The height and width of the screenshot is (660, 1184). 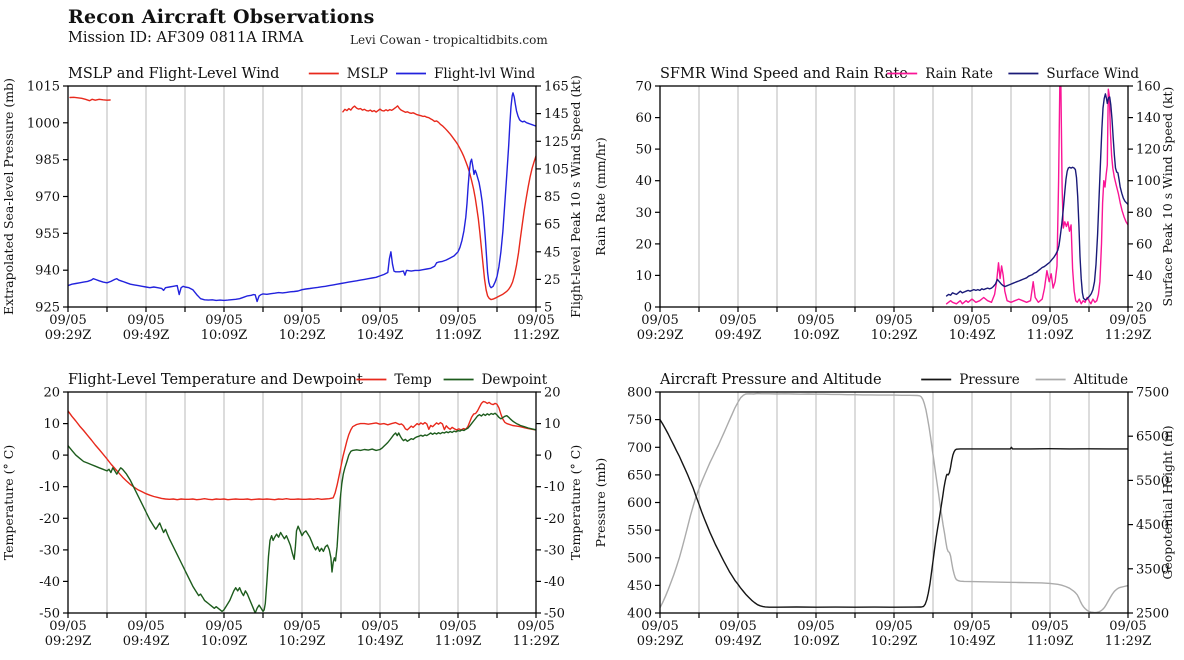 I want to click on left-tick-label: 925, so click(x=47, y=308).